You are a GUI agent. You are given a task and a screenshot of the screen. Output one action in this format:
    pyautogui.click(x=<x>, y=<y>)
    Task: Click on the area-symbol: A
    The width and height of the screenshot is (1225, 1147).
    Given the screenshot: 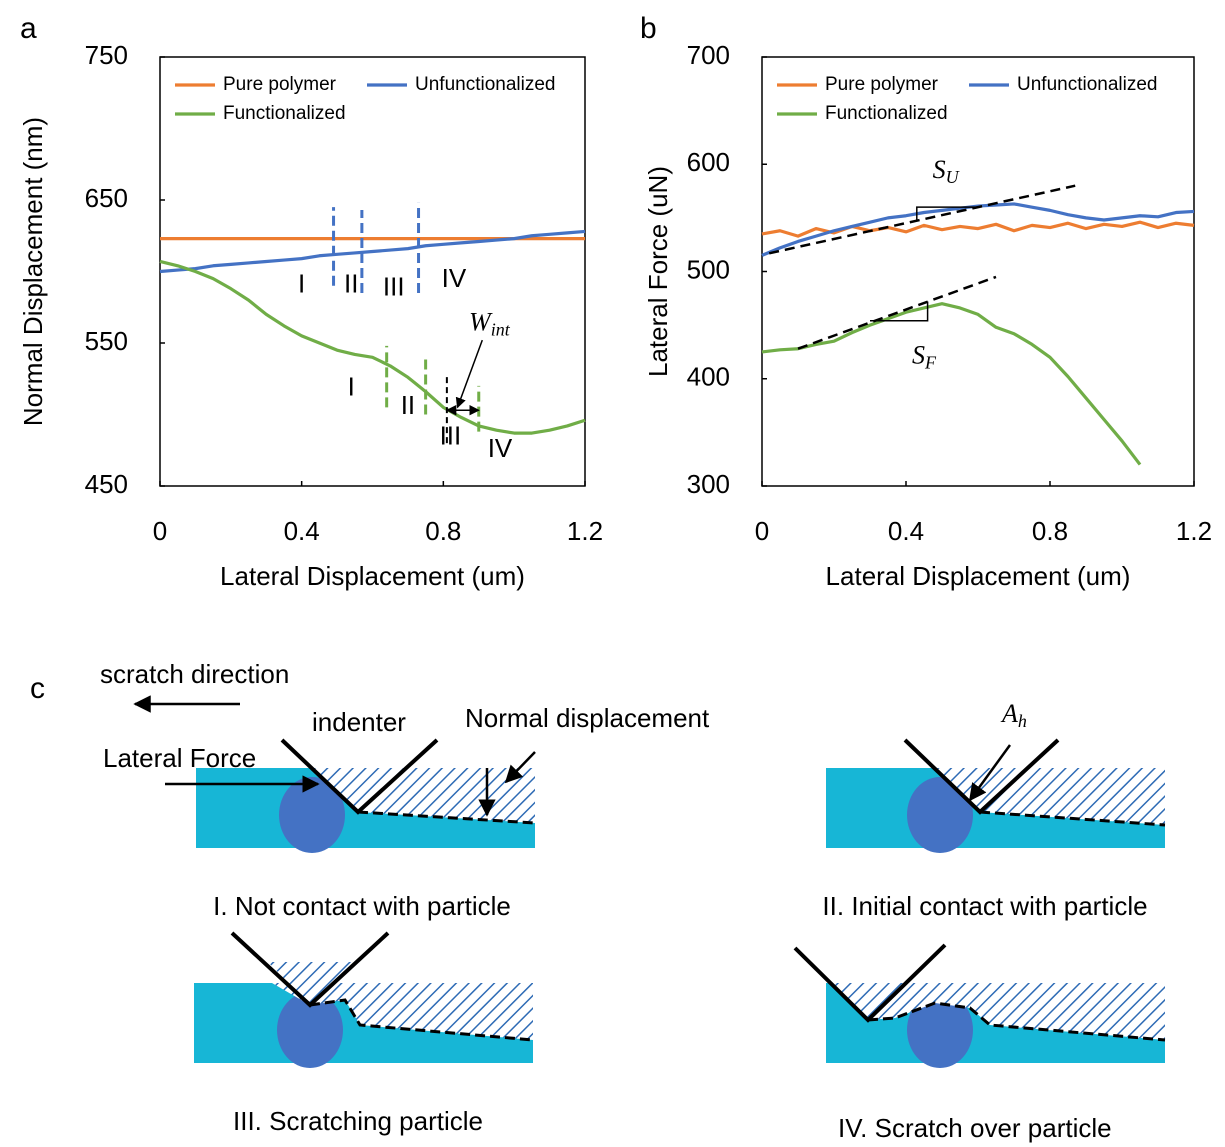 What is the action you would take?
    pyautogui.click(x=1009, y=713)
    